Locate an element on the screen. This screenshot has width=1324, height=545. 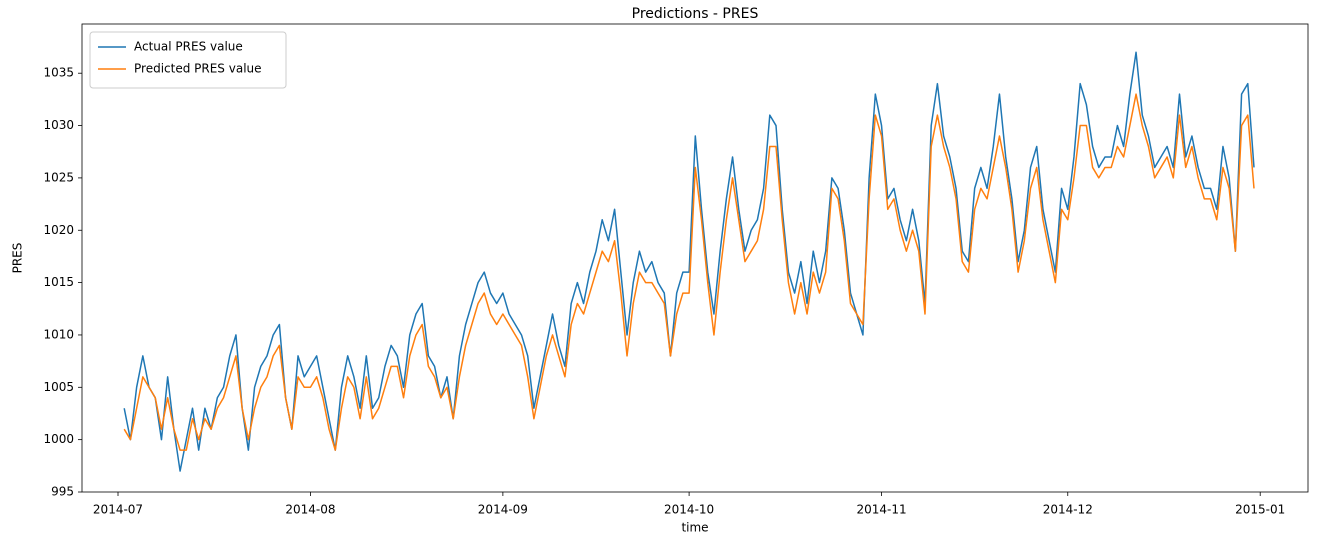
legend: Actual PRES value Predicted PRES value is located at coordinates (188, 60).